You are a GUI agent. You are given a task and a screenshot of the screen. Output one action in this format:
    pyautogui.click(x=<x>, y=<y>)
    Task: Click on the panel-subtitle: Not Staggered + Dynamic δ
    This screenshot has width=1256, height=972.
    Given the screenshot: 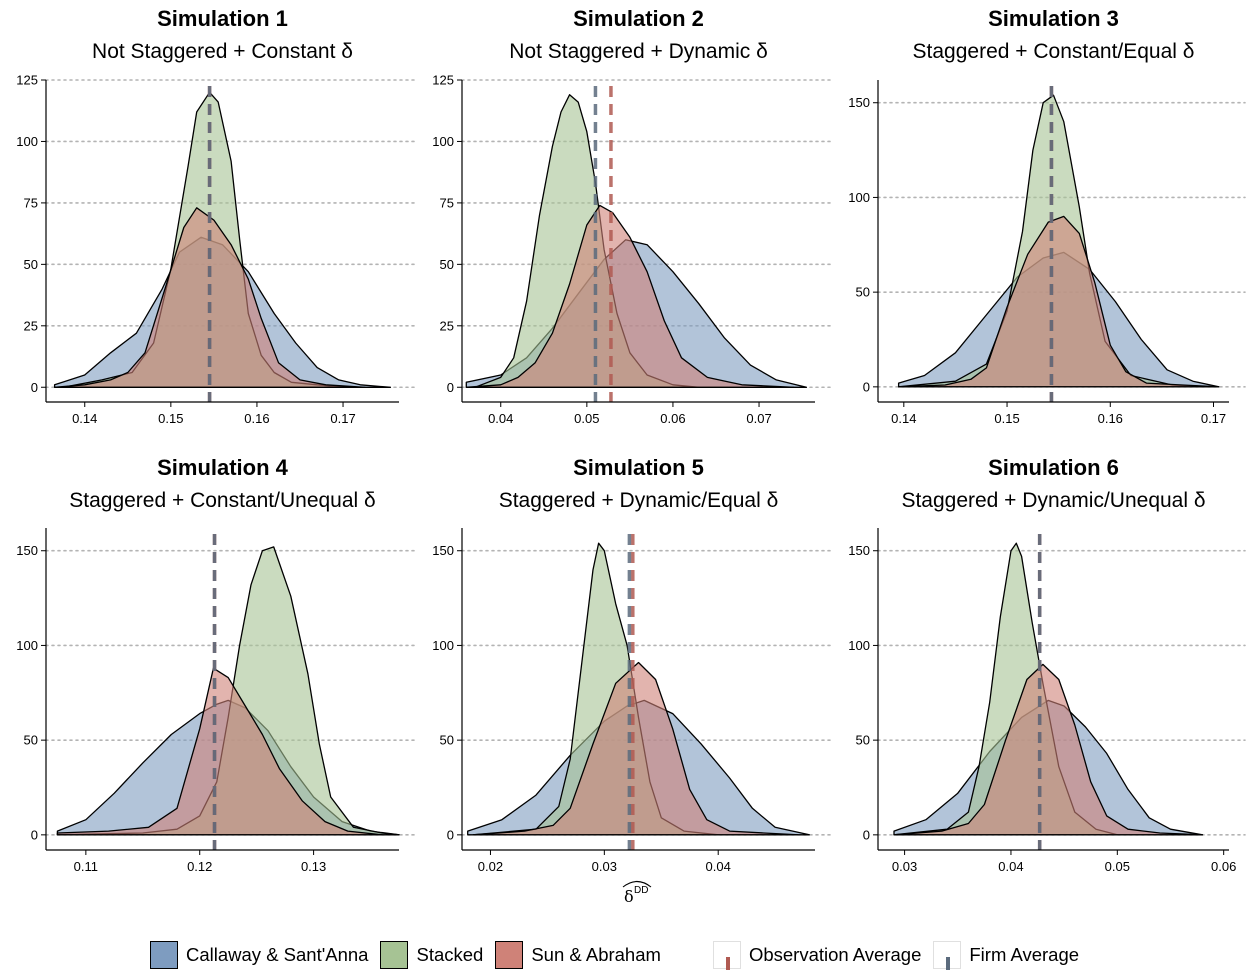 What is the action you would take?
    pyautogui.click(x=638, y=51)
    